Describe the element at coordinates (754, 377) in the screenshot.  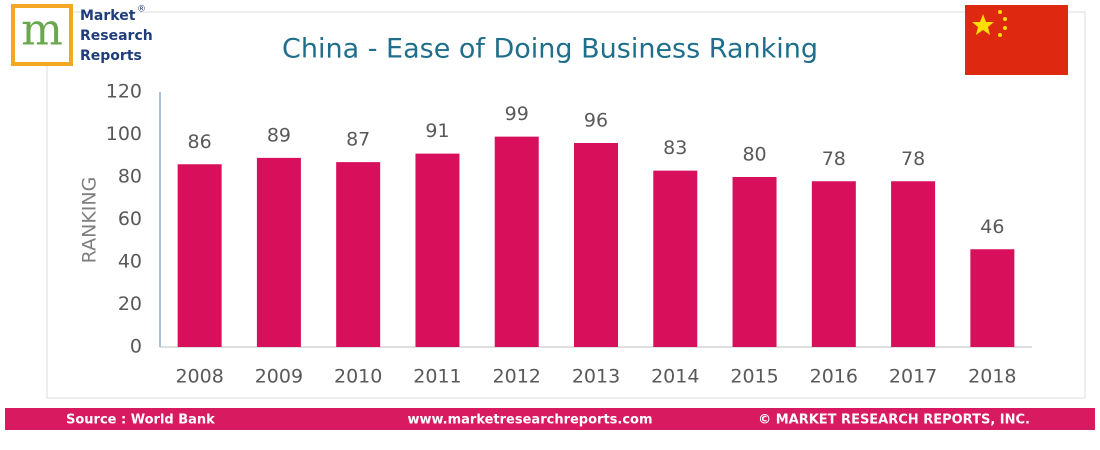
I see `x-tick-label: 2015` at that location.